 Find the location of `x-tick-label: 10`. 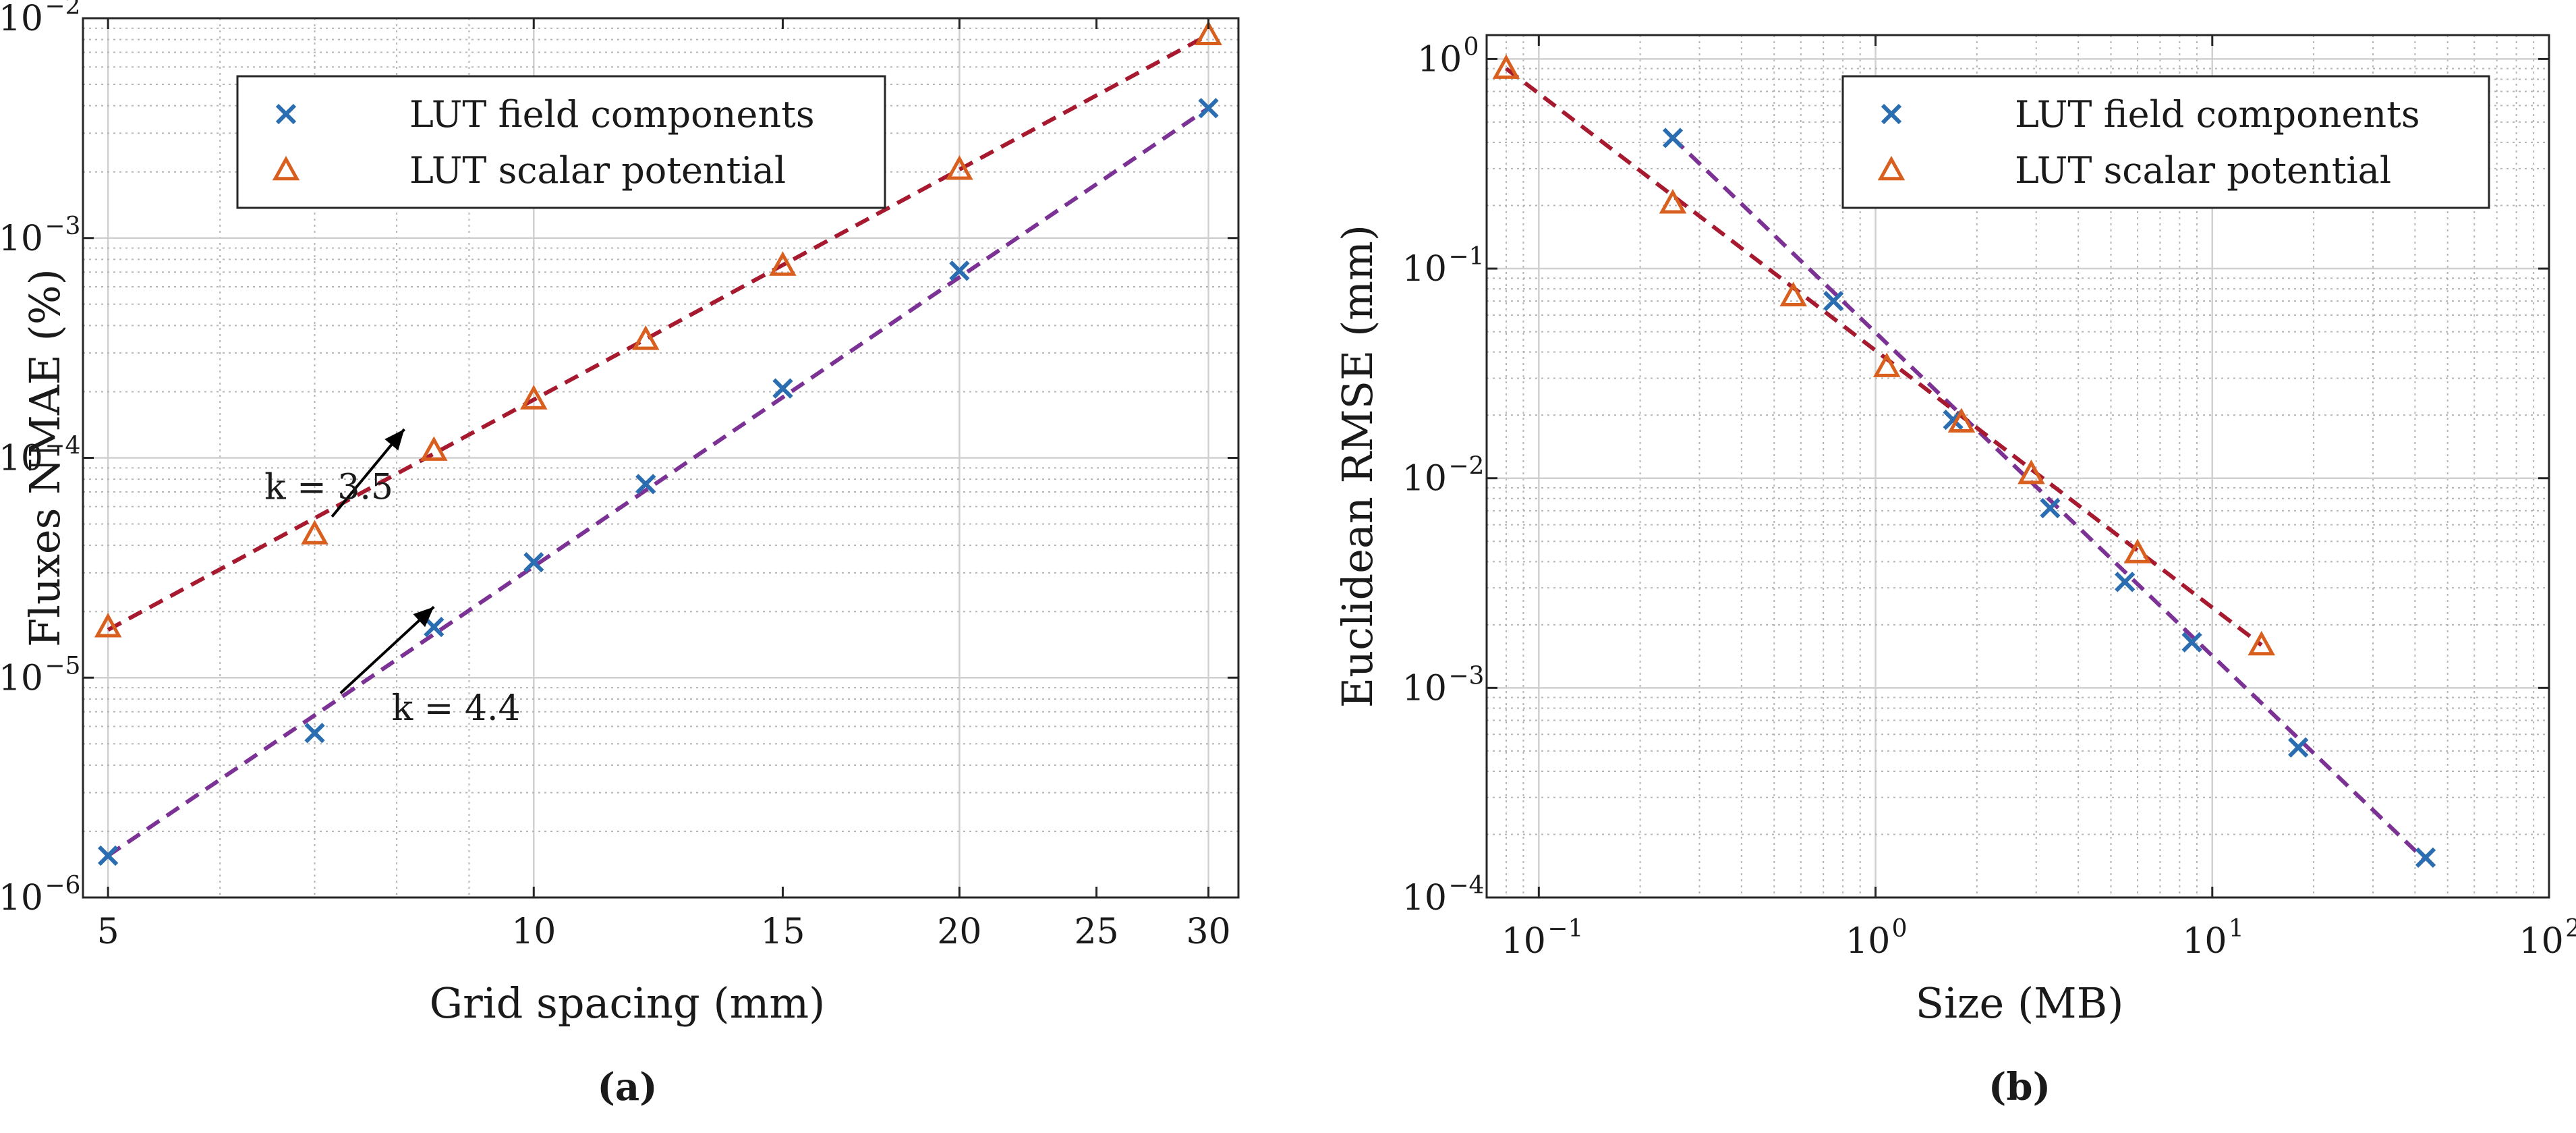

x-tick-label: 10 is located at coordinates (533, 932).